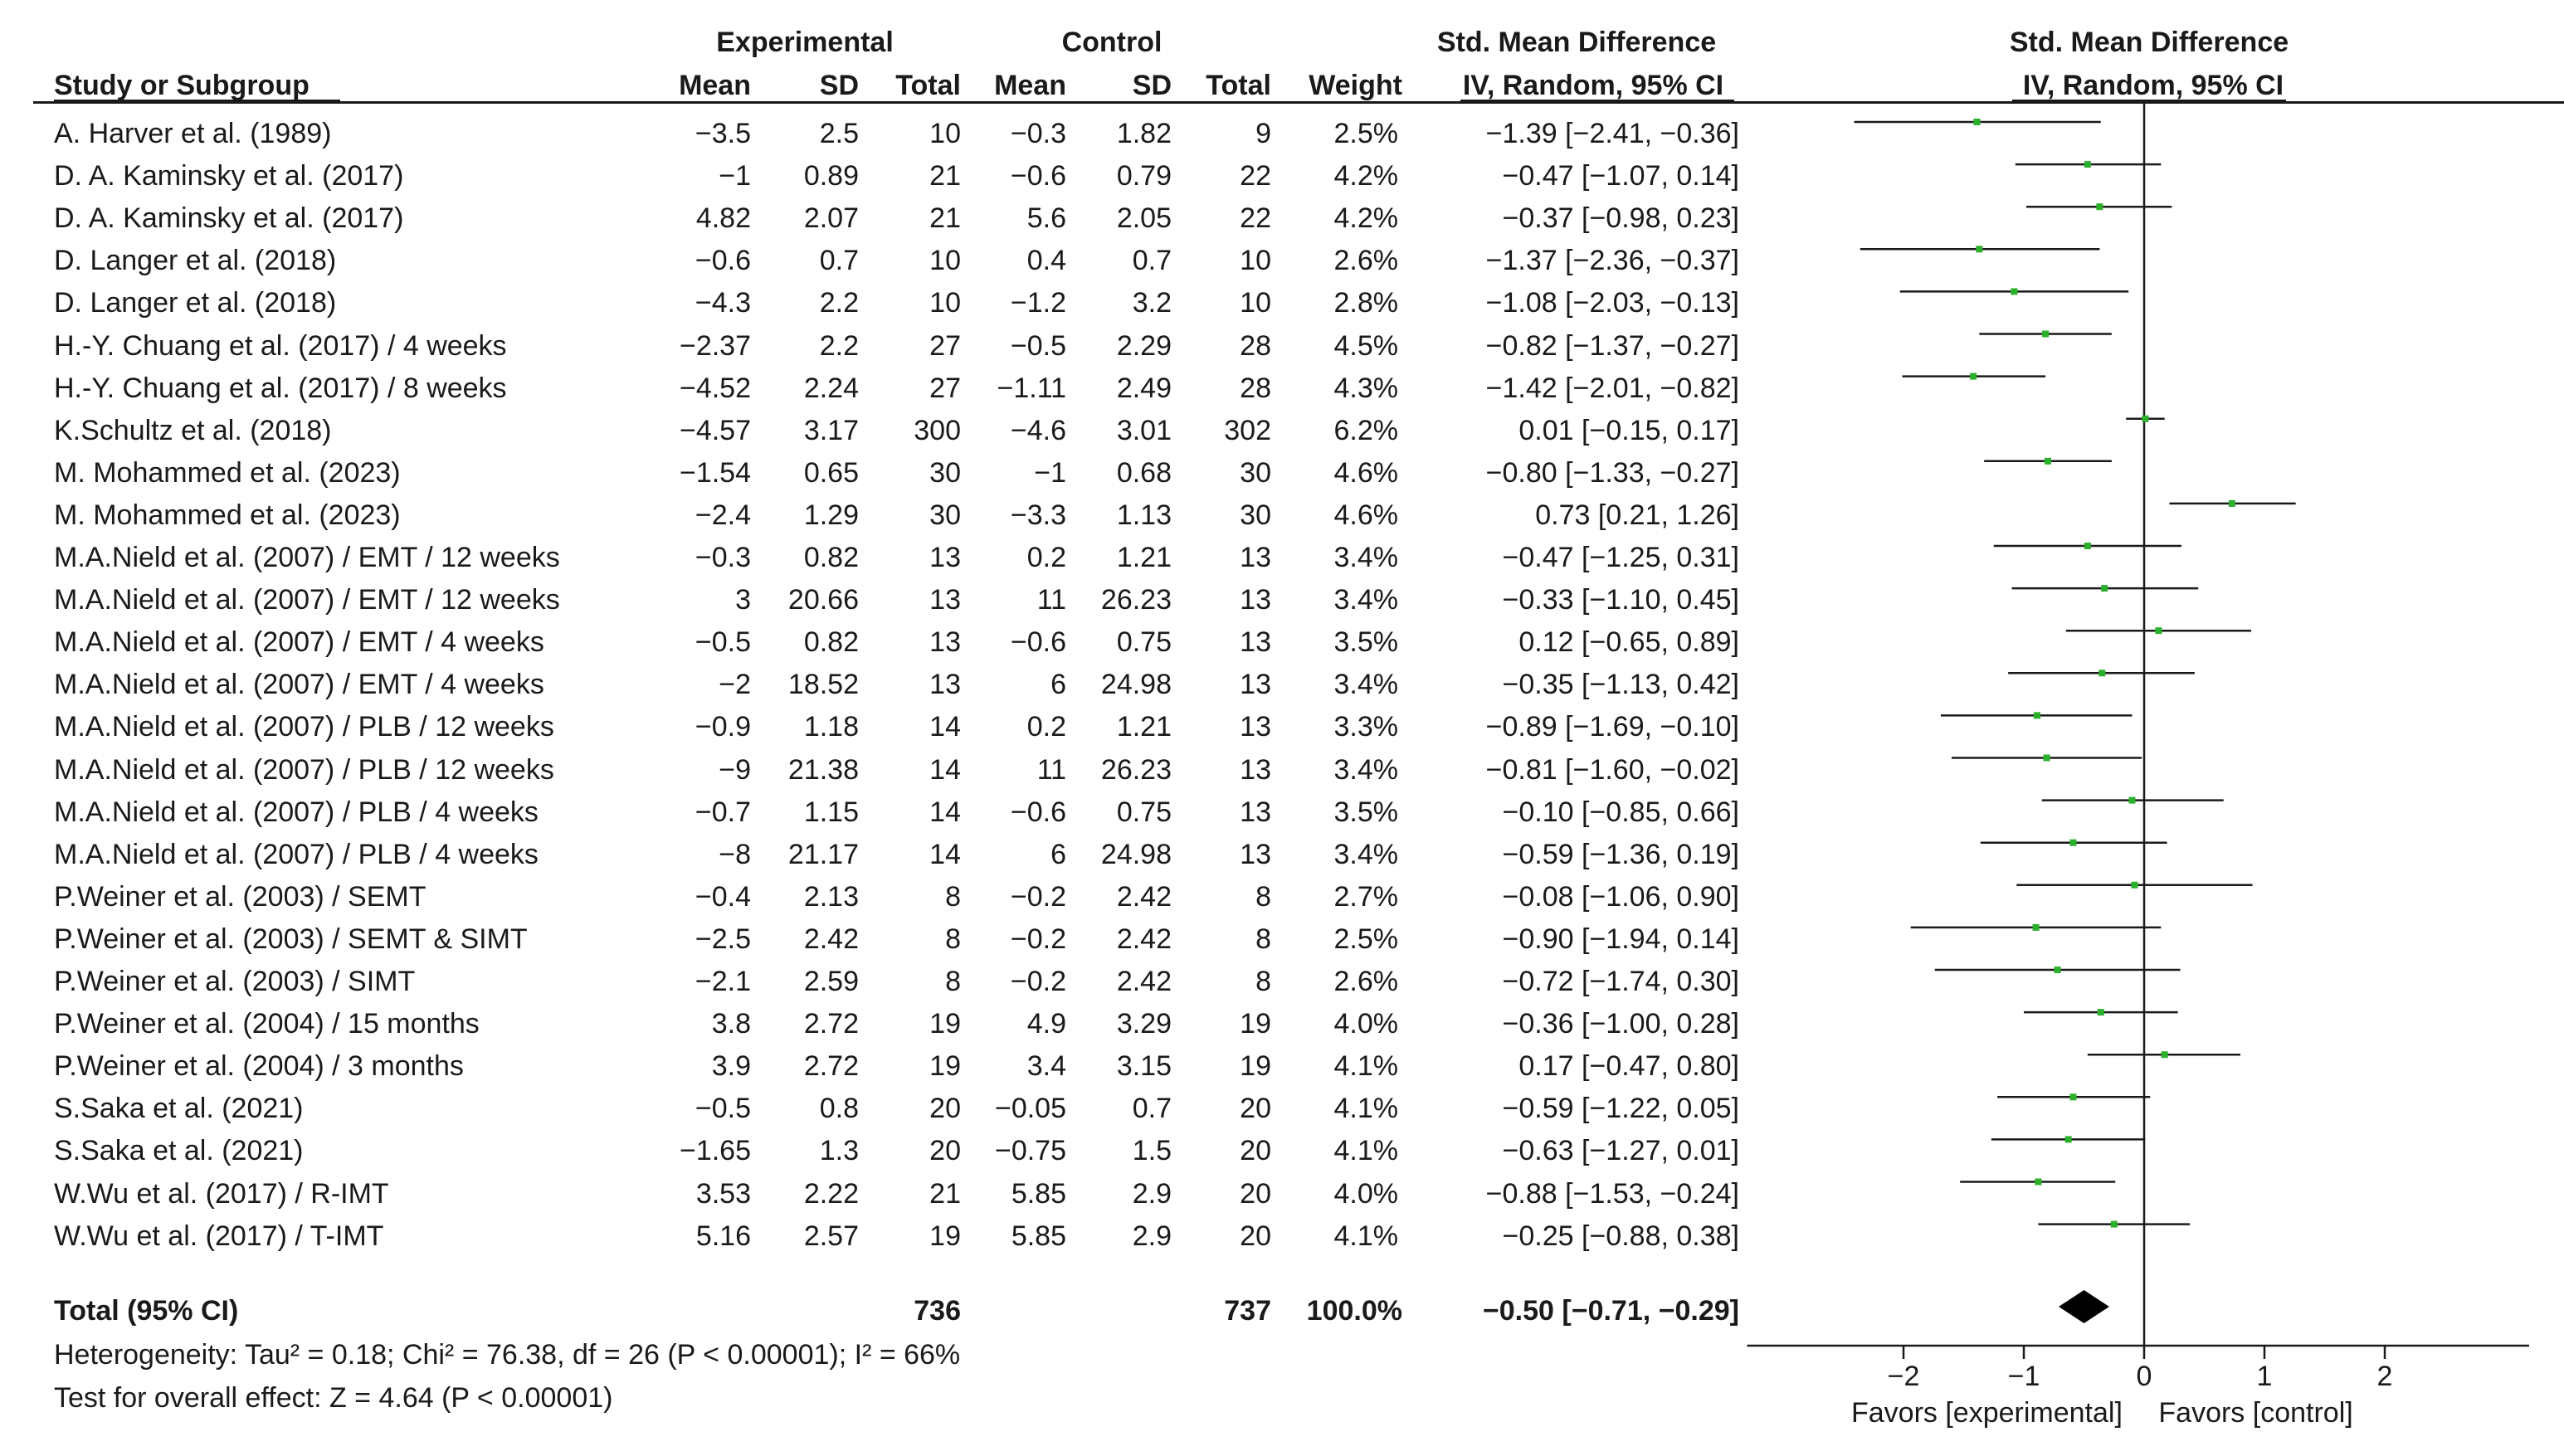 The image size is (2564, 1456). What do you see at coordinates (723, 1193) in the screenshot?
I see `mean-experimental: 3.53` at bounding box center [723, 1193].